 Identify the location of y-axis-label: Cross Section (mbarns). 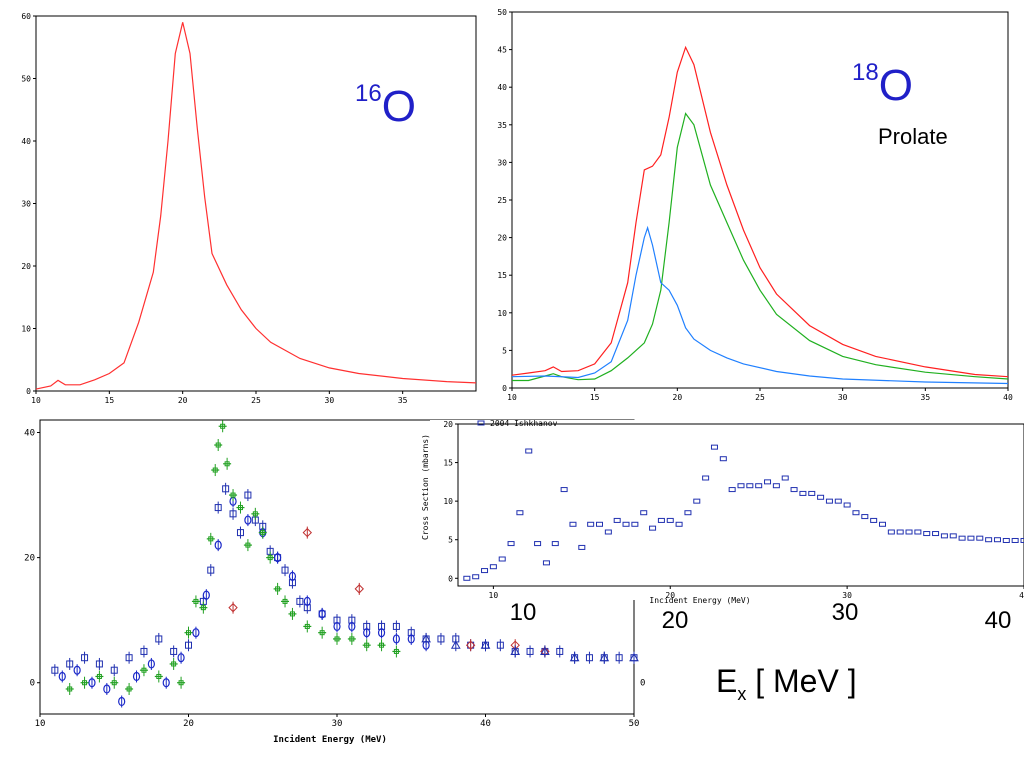
(425, 487).